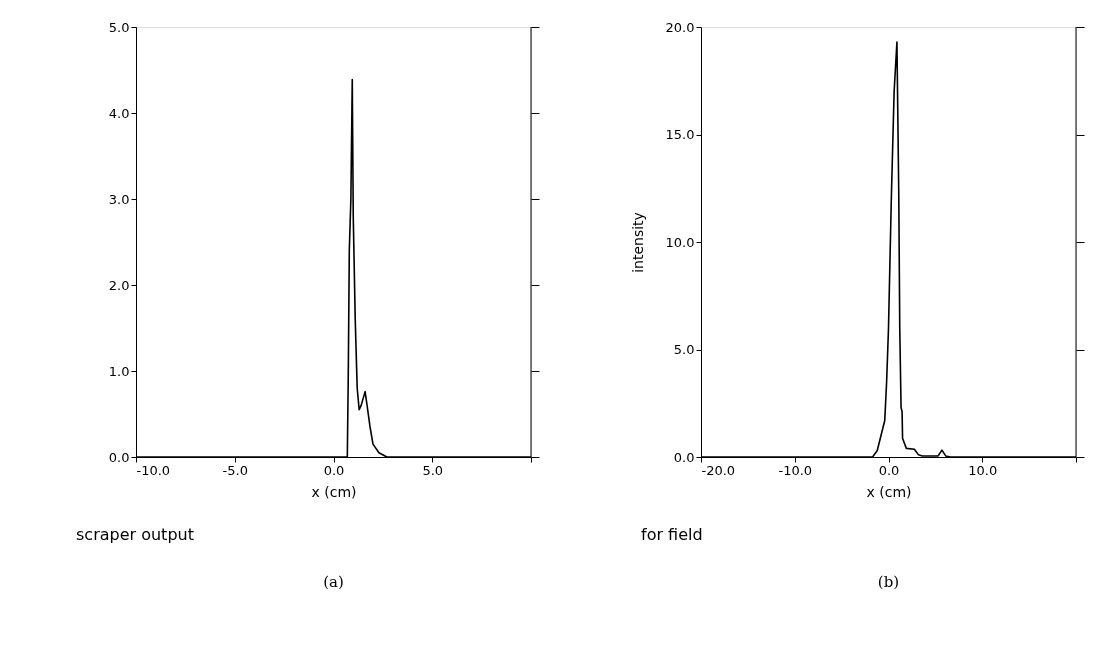 The image size is (1106, 661). I want to click on y-tick-label: 1.0, so click(119, 371).